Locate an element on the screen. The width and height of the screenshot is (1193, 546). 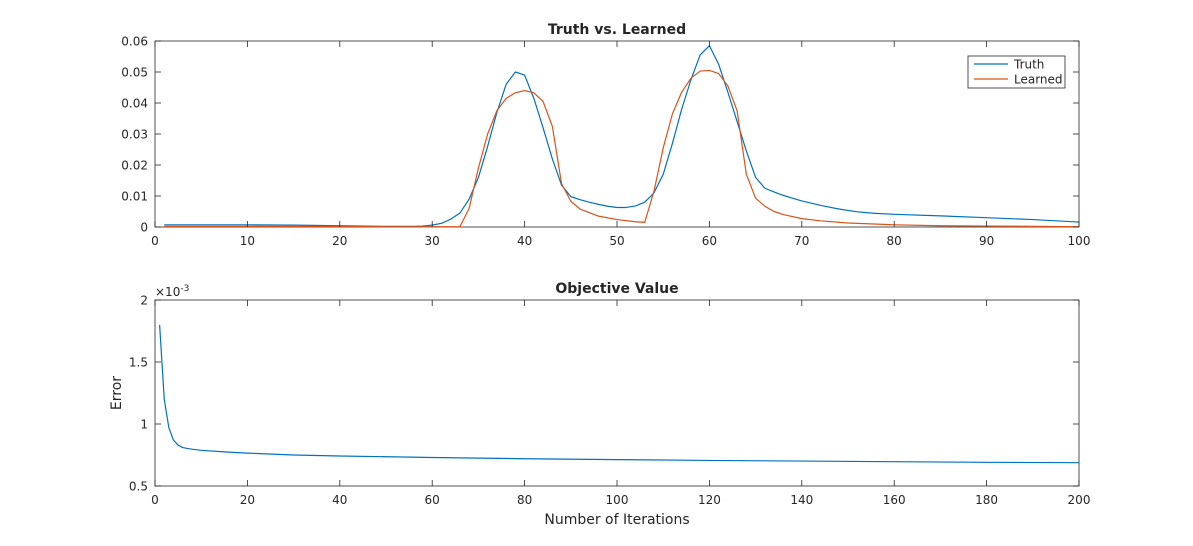
chart-title: Objective Value is located at coordinates (616, 289).